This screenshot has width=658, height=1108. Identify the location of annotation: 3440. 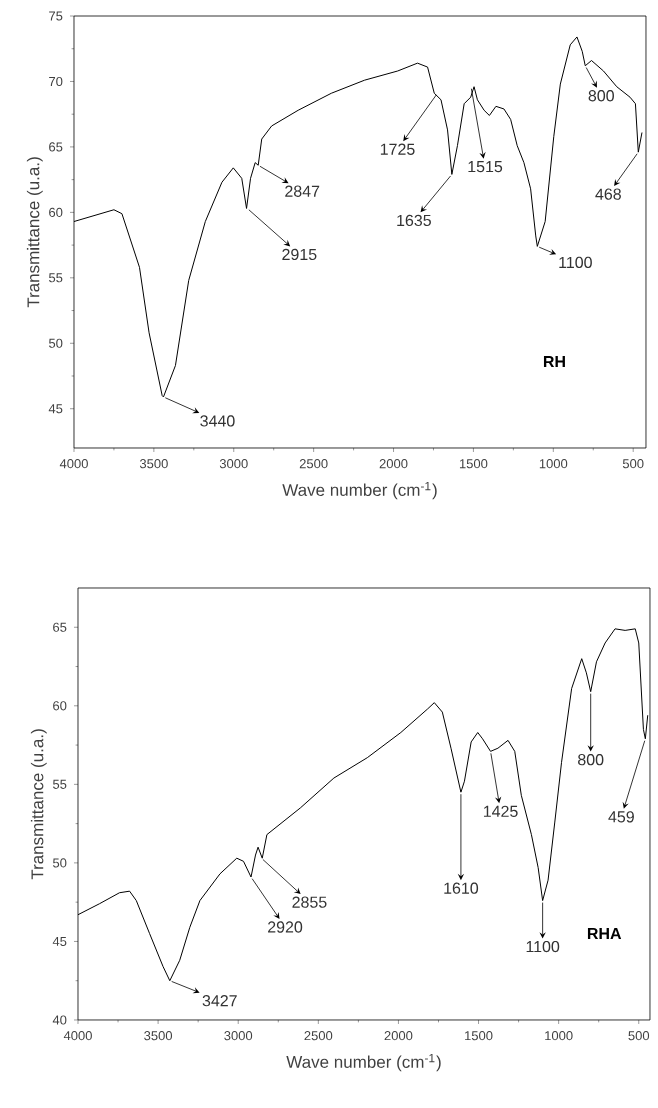
(217, 421).